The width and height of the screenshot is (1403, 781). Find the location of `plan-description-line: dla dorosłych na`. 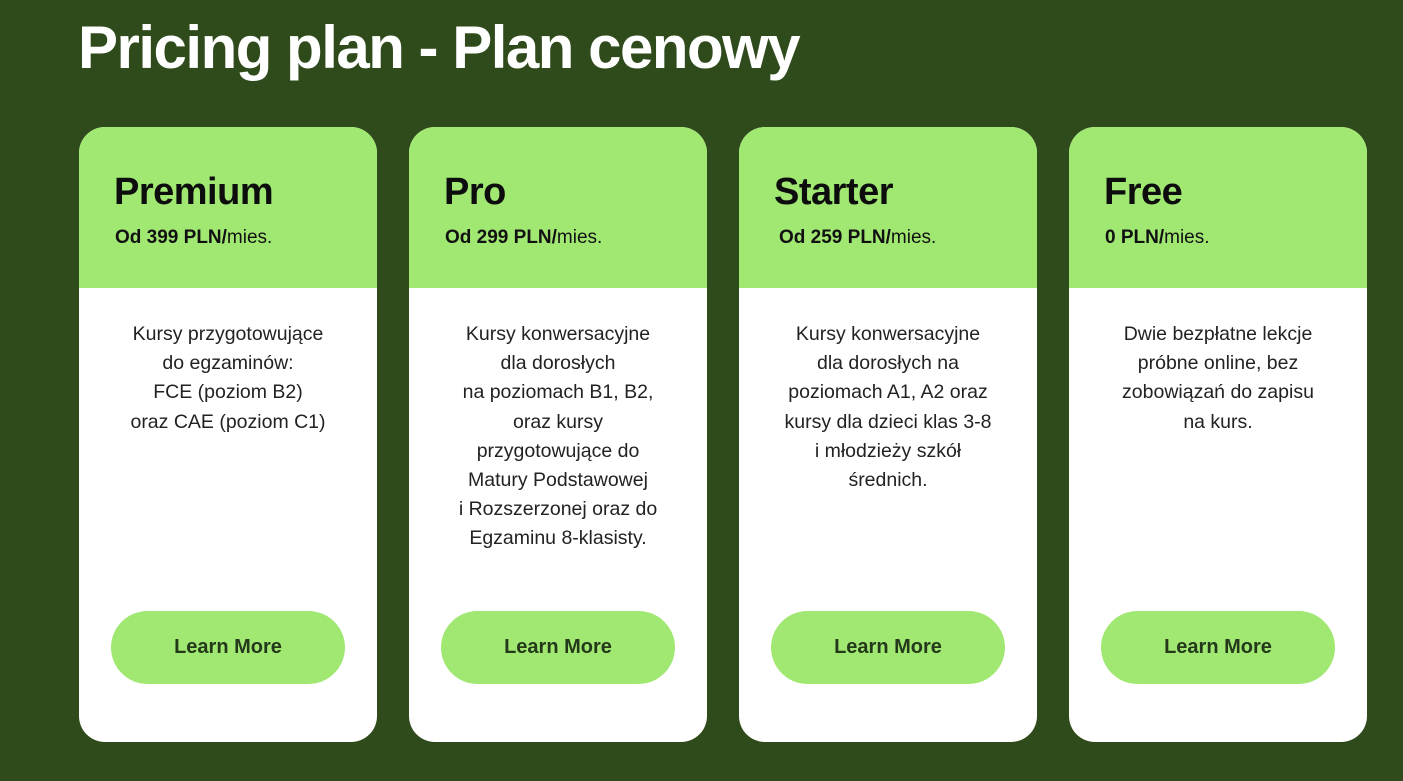

plan-description-line: dla dorosłych na is located at coordinates (887, 363).